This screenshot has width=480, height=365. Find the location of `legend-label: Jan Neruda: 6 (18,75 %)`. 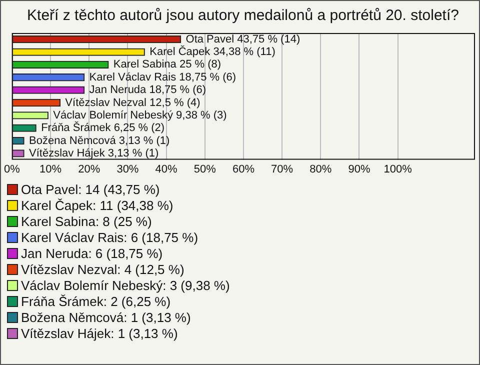

legend-label: Jan Neruda: 6 (18,75 %) is located at coordinates (92, 253).